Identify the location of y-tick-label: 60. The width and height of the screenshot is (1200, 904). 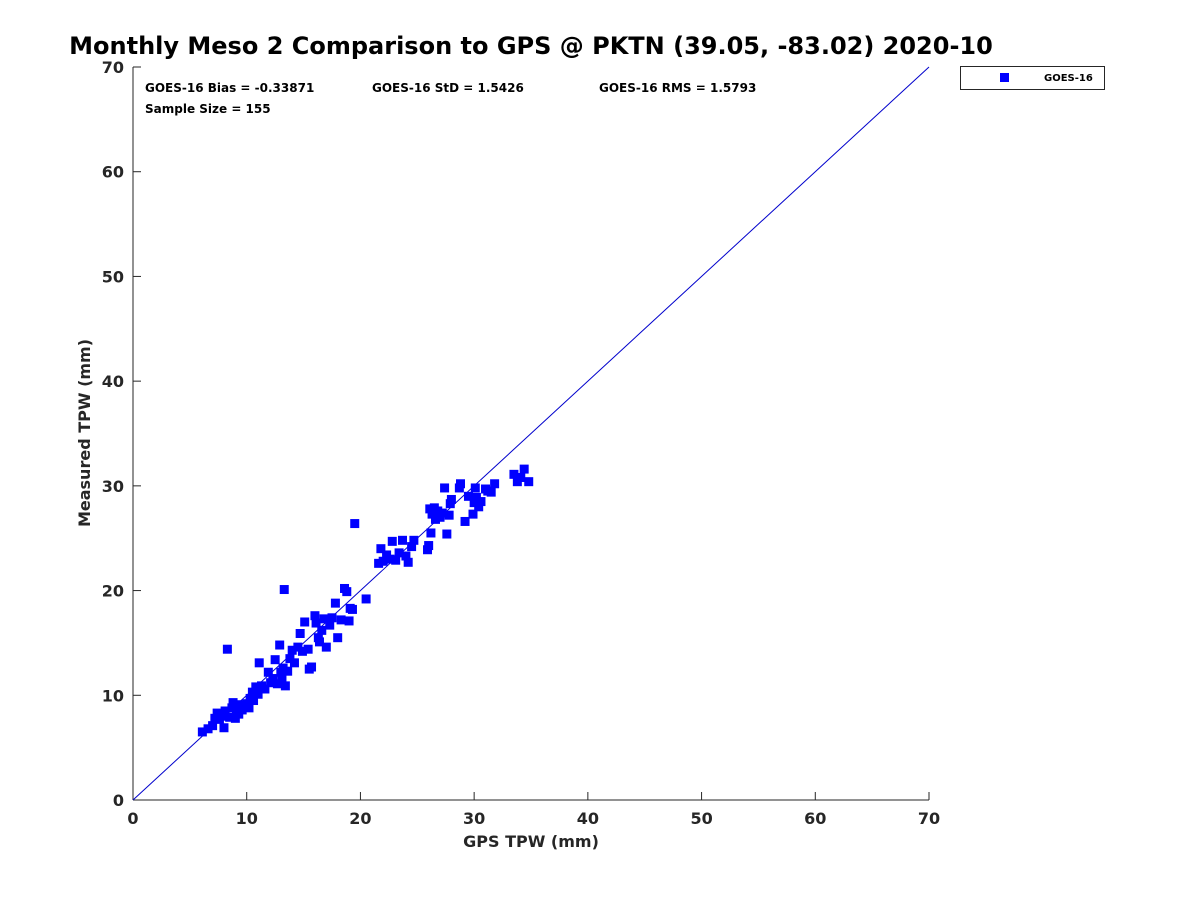
(113, 172).